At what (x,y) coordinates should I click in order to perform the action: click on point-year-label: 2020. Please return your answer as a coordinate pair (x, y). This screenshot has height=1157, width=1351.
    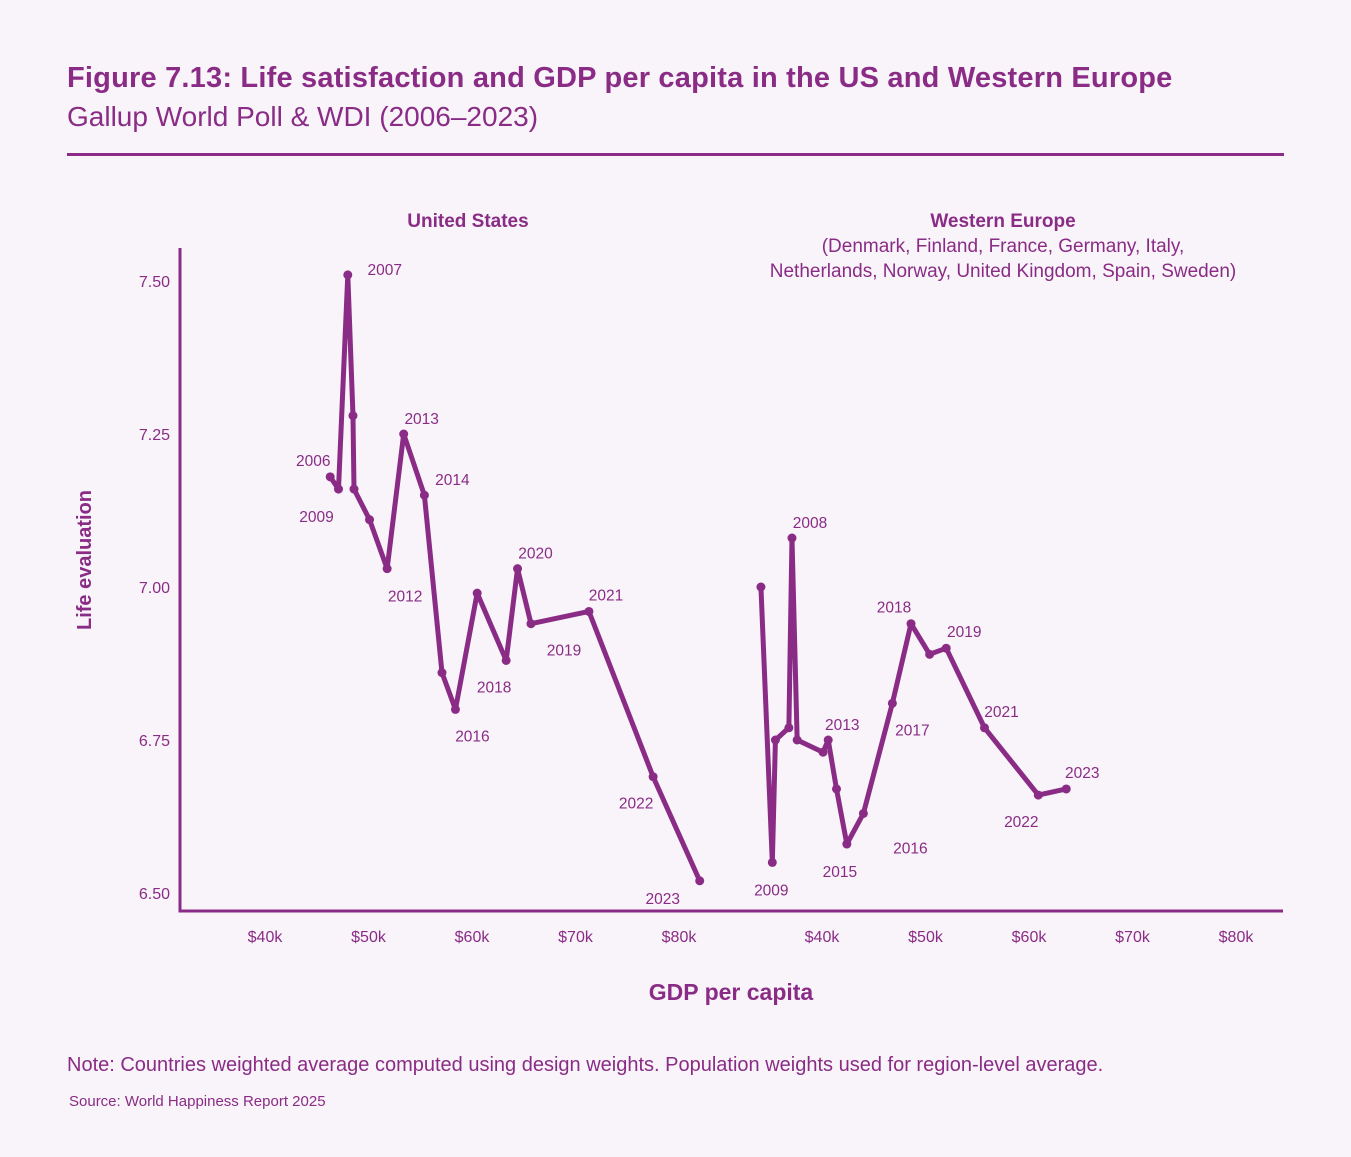
    Looking at the image, I should click on (535, 554).